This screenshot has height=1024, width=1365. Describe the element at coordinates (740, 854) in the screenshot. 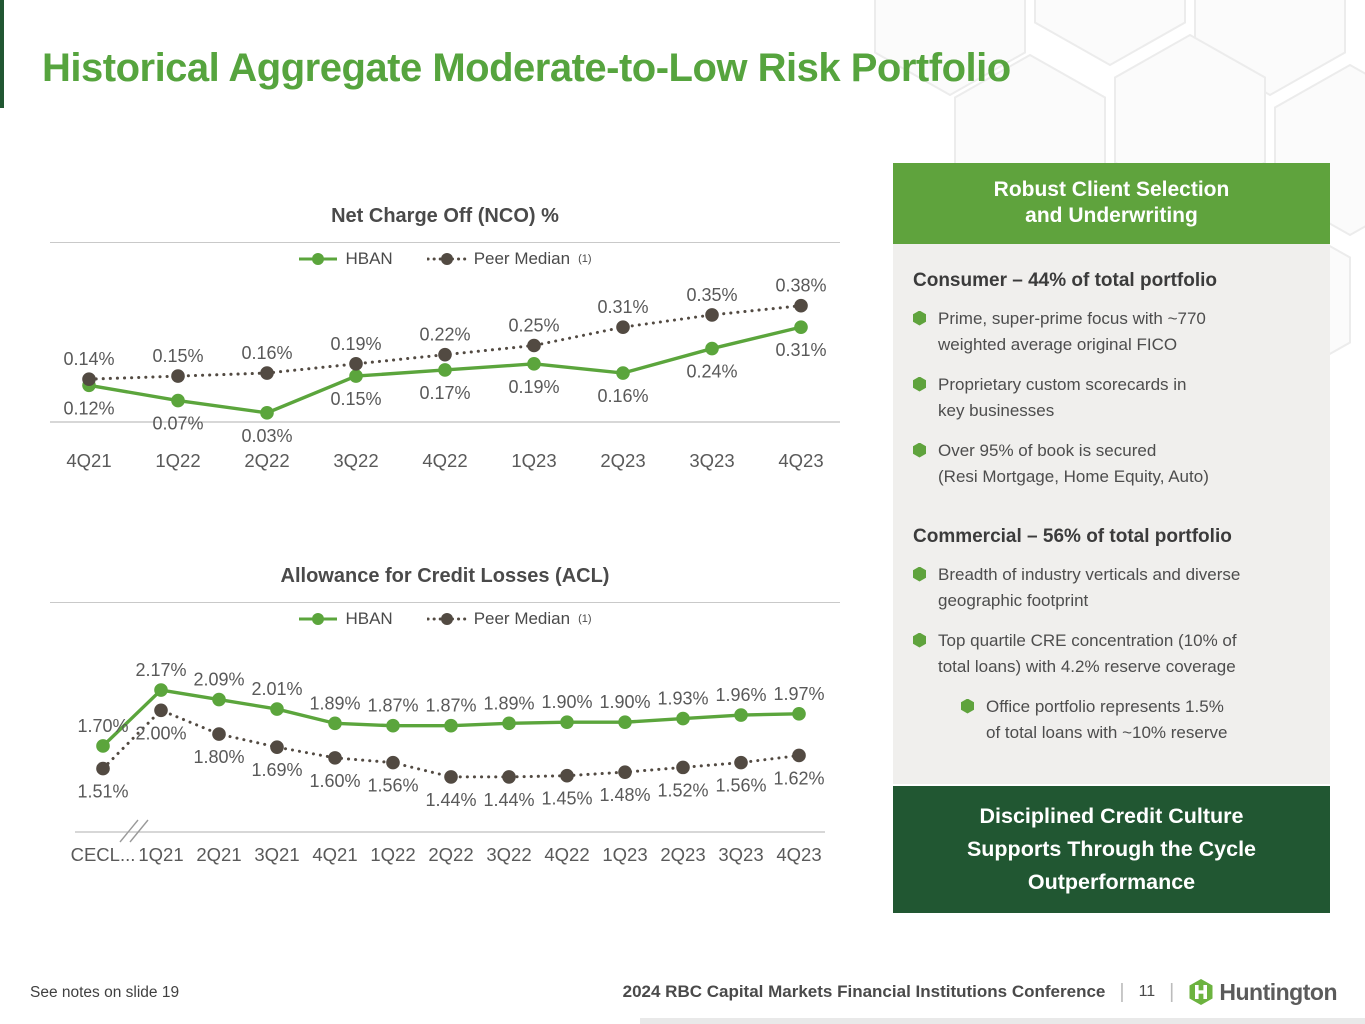

I see `x-axis-tick-label: 3Q23` at that location.